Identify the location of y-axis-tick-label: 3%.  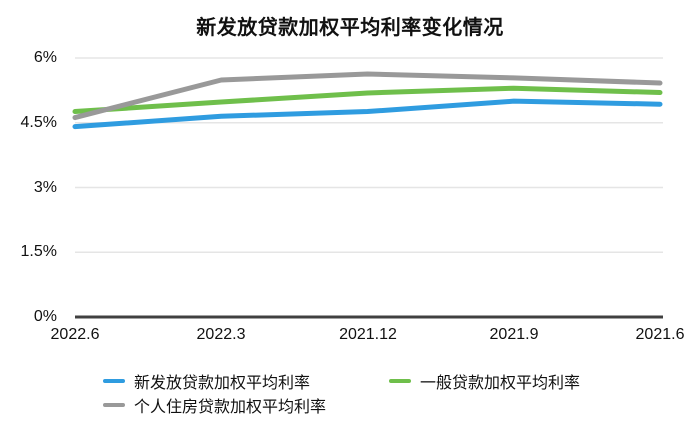
(45, 187).